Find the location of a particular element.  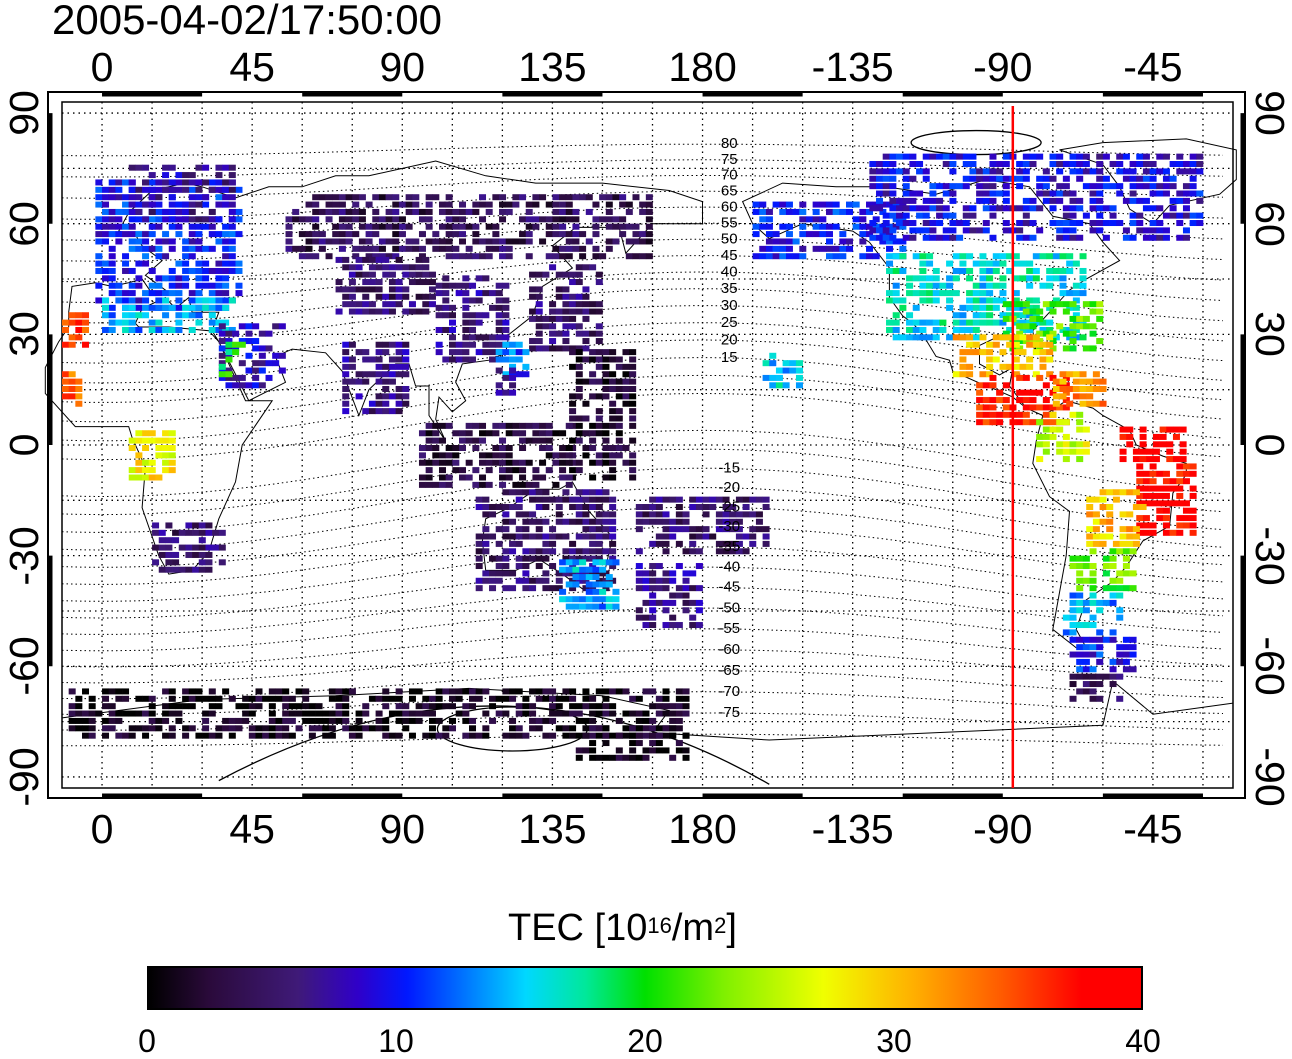

lon-tick-bottom: 90 is located at coordinates (402, 829).